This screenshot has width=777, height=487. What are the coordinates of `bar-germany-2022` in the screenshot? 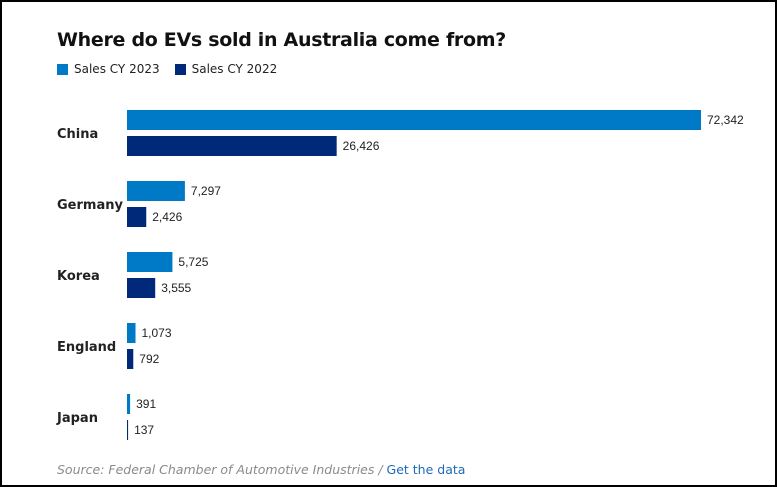 It's located at (137, 217).